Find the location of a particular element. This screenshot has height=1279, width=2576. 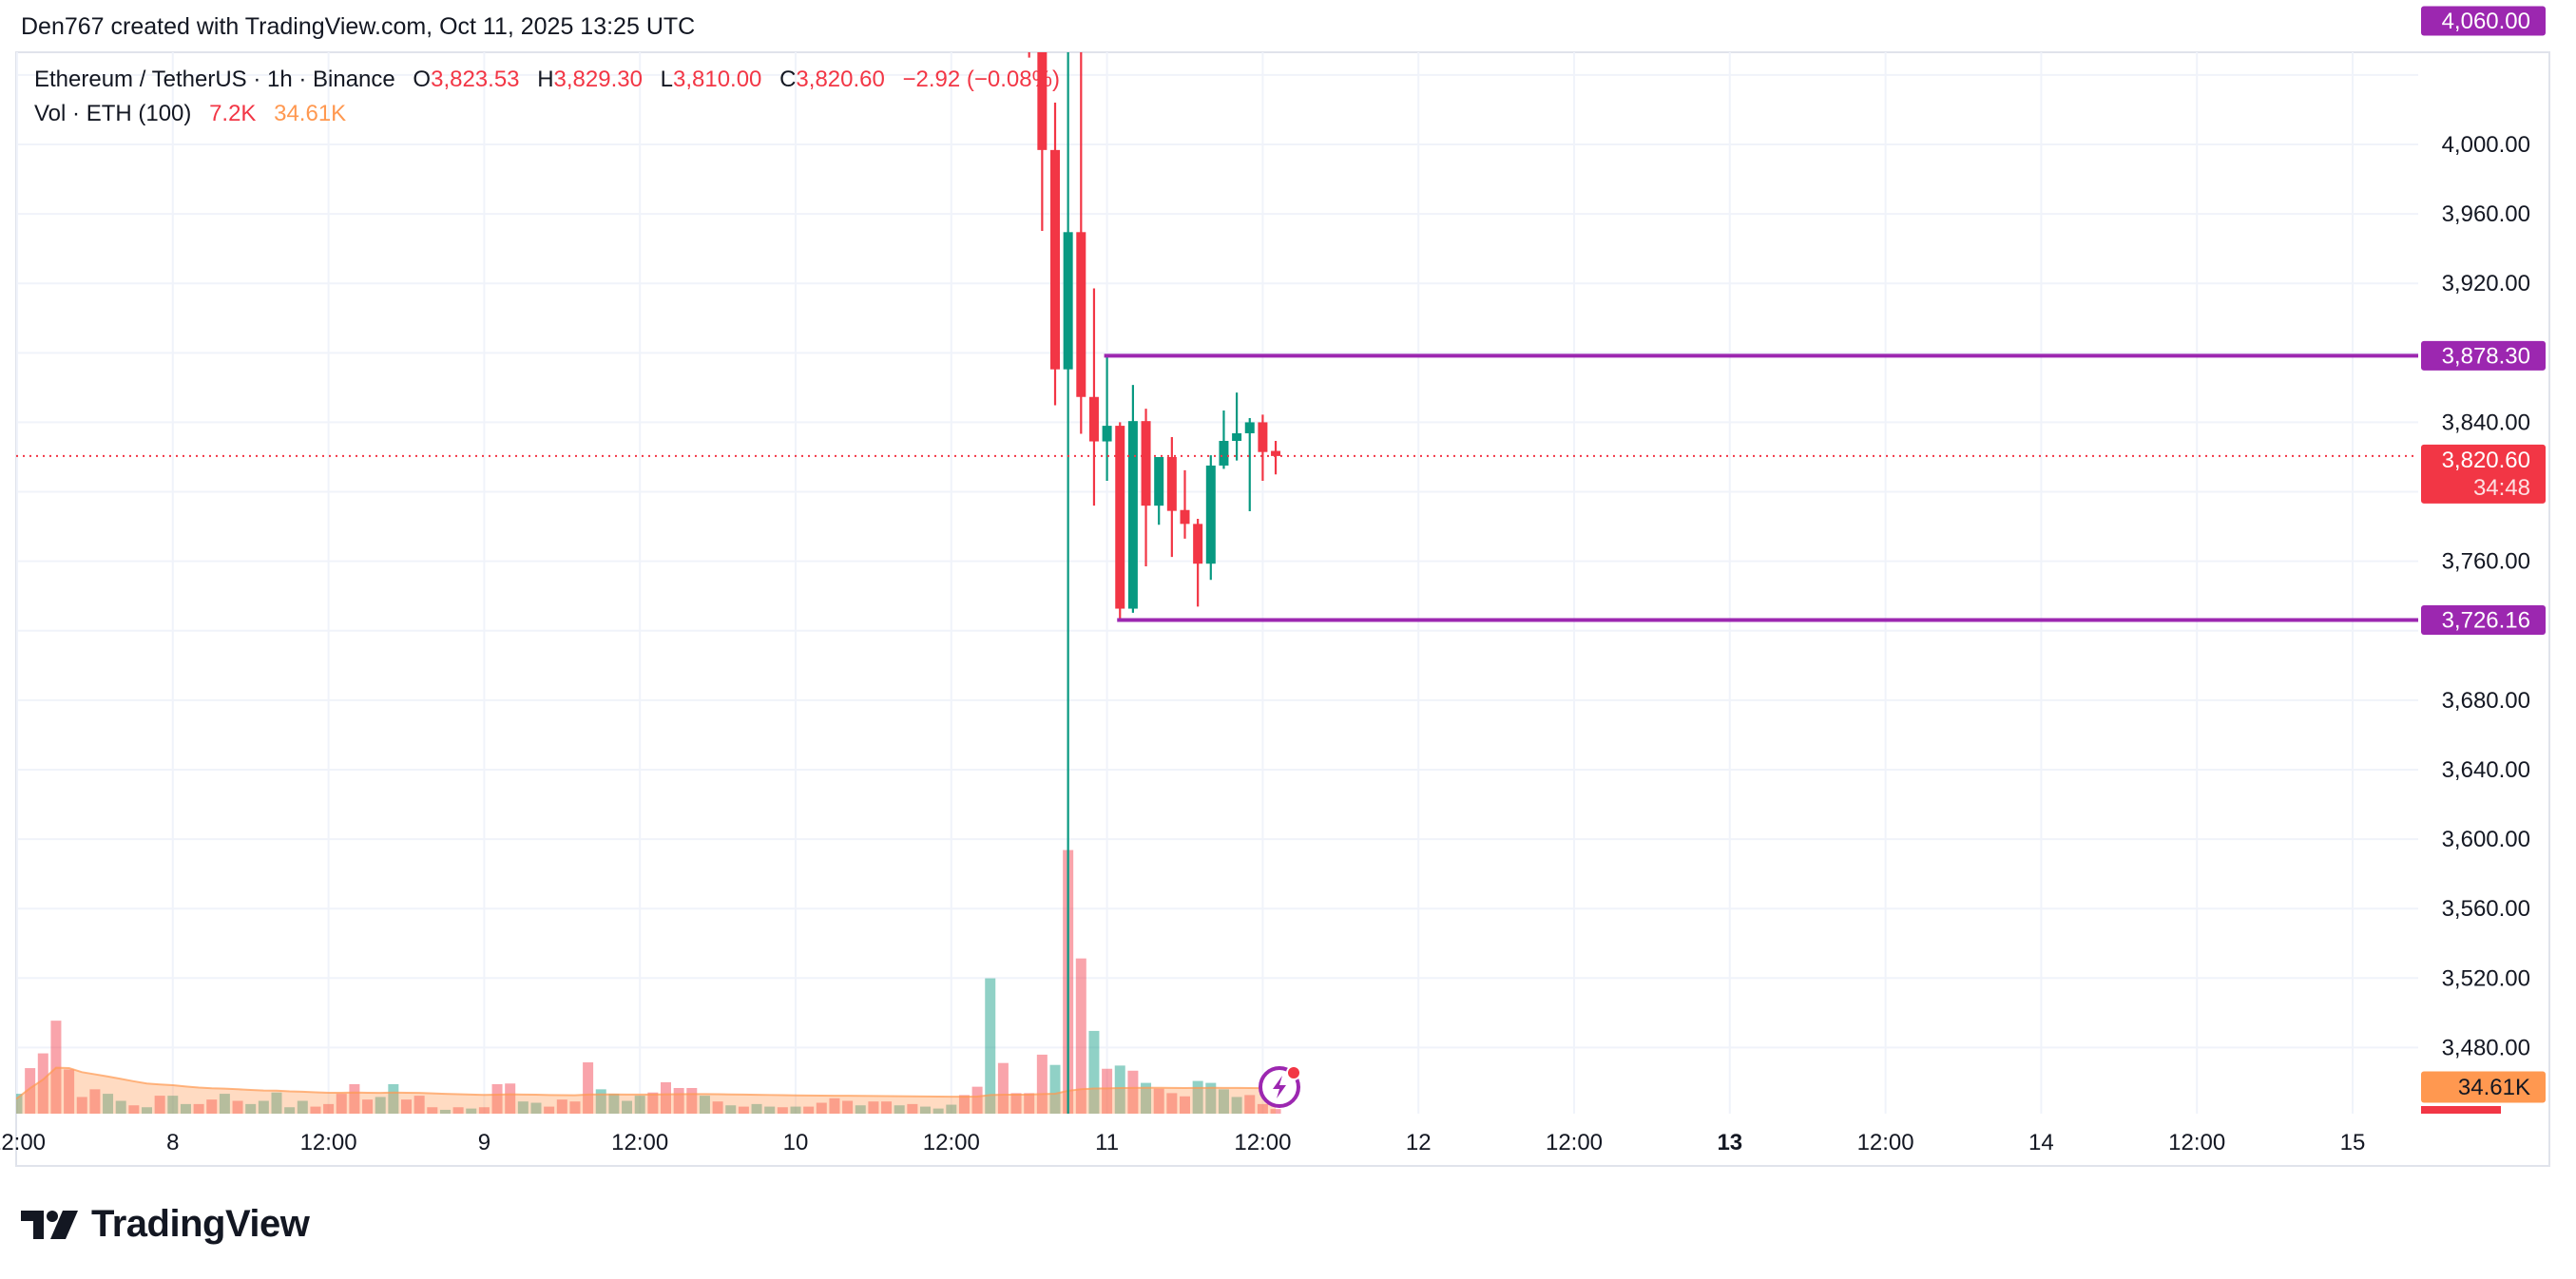

price-tick-label: 3,600.00 is located at coordinates (2486, 840).